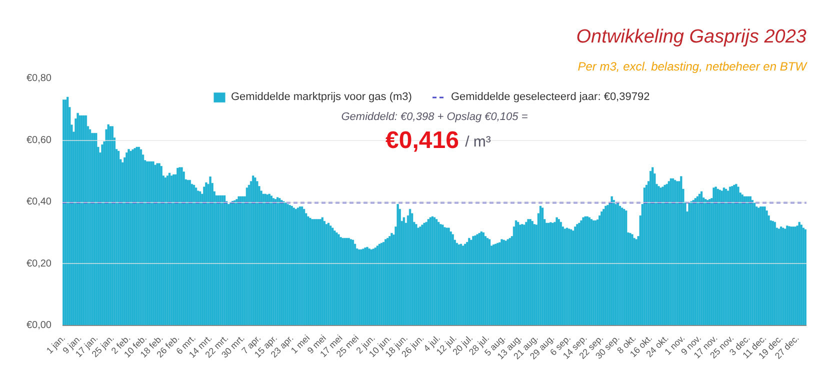 The height and width of the screenshot is (382, 838). What do you see at coordinates (39, 264) in the screenshot?
I see `y-tick-label: €0,20` at bounding box center [39, 264].